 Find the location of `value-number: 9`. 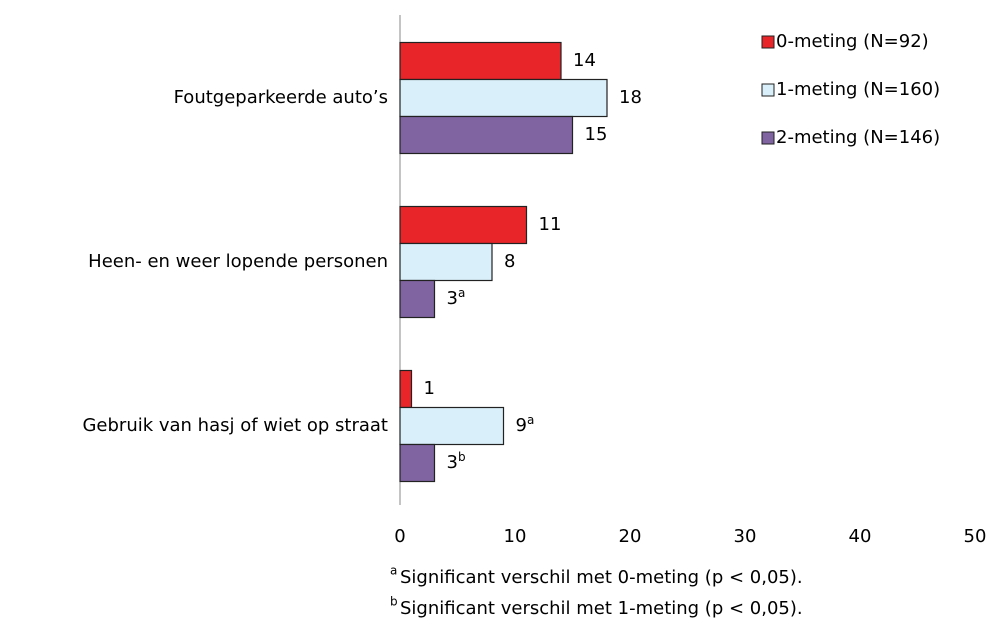

value-number: 9 is located at coordinates (521, 425).